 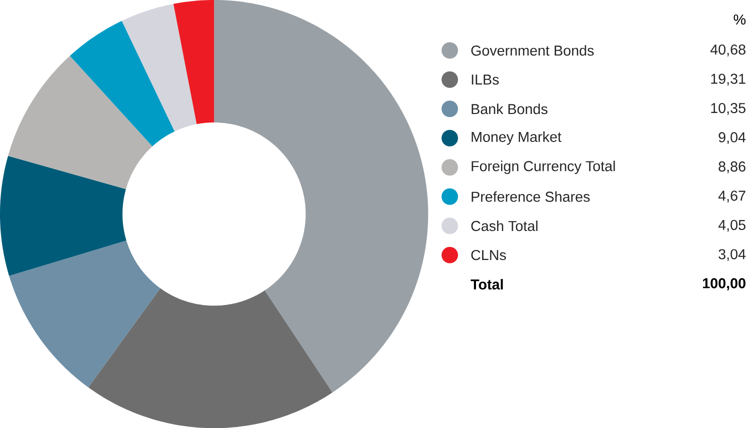 I want to click on data-label: 10,35, so click(x=728, y=108).